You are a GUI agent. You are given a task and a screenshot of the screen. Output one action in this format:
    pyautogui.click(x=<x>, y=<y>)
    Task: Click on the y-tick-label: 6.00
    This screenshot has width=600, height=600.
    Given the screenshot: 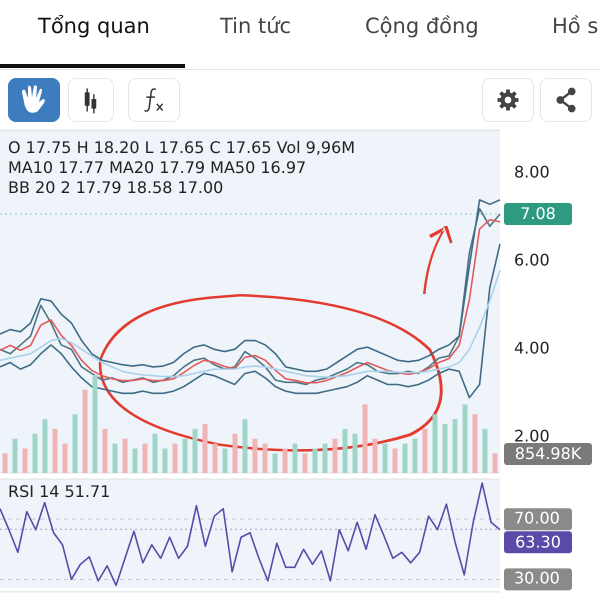 What is the action you would take?
    pyautogui.click(x=532, y=260)
    